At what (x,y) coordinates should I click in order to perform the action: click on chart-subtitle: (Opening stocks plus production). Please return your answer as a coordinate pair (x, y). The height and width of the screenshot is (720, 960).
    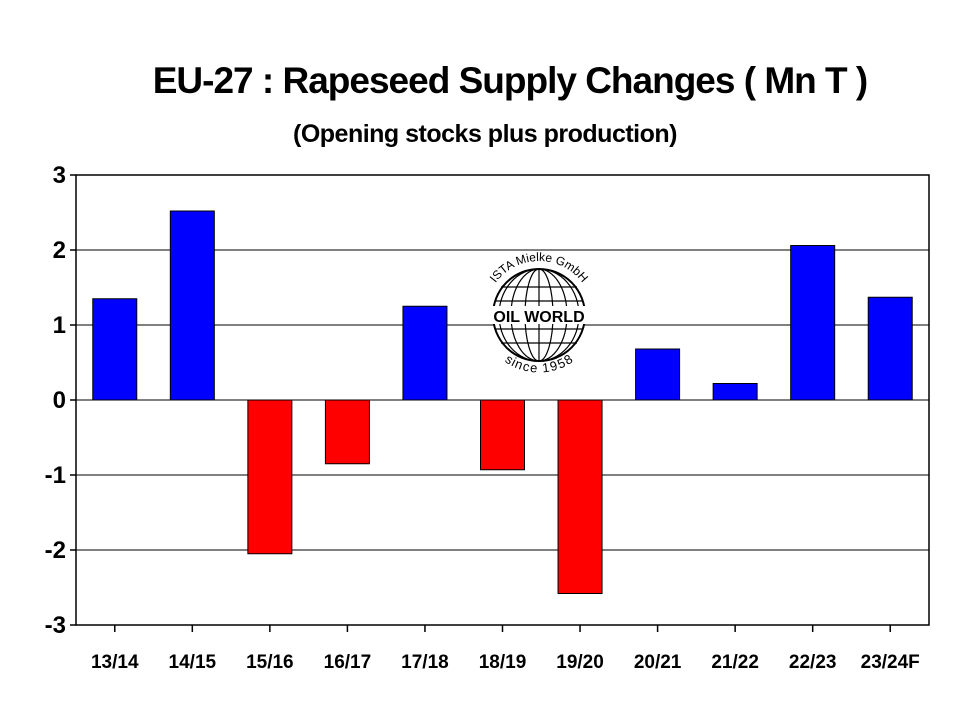
    Looking at the image, I should click on (485, 134).